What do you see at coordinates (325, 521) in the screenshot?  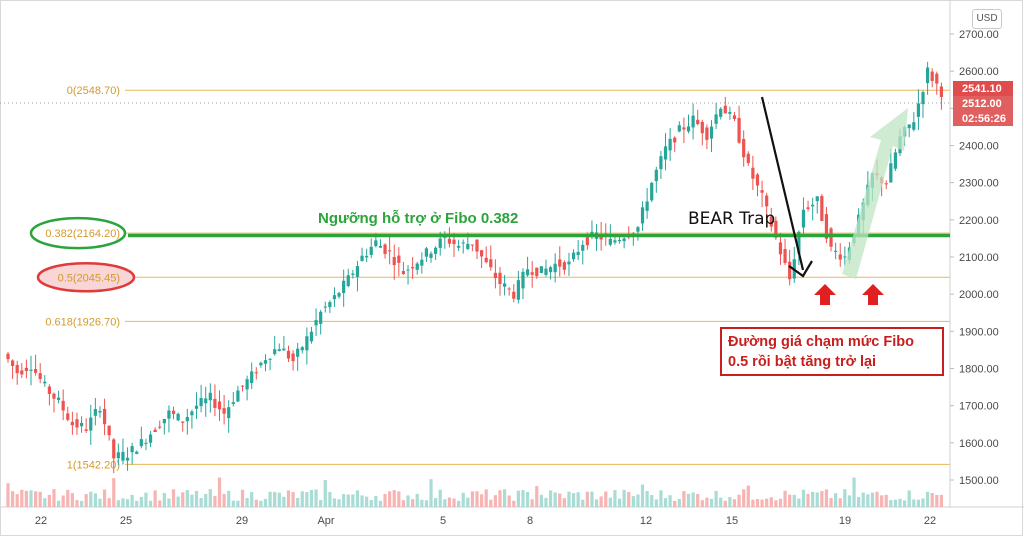 I see `x-tick-label: Apr` at bounding box center [325, 521].